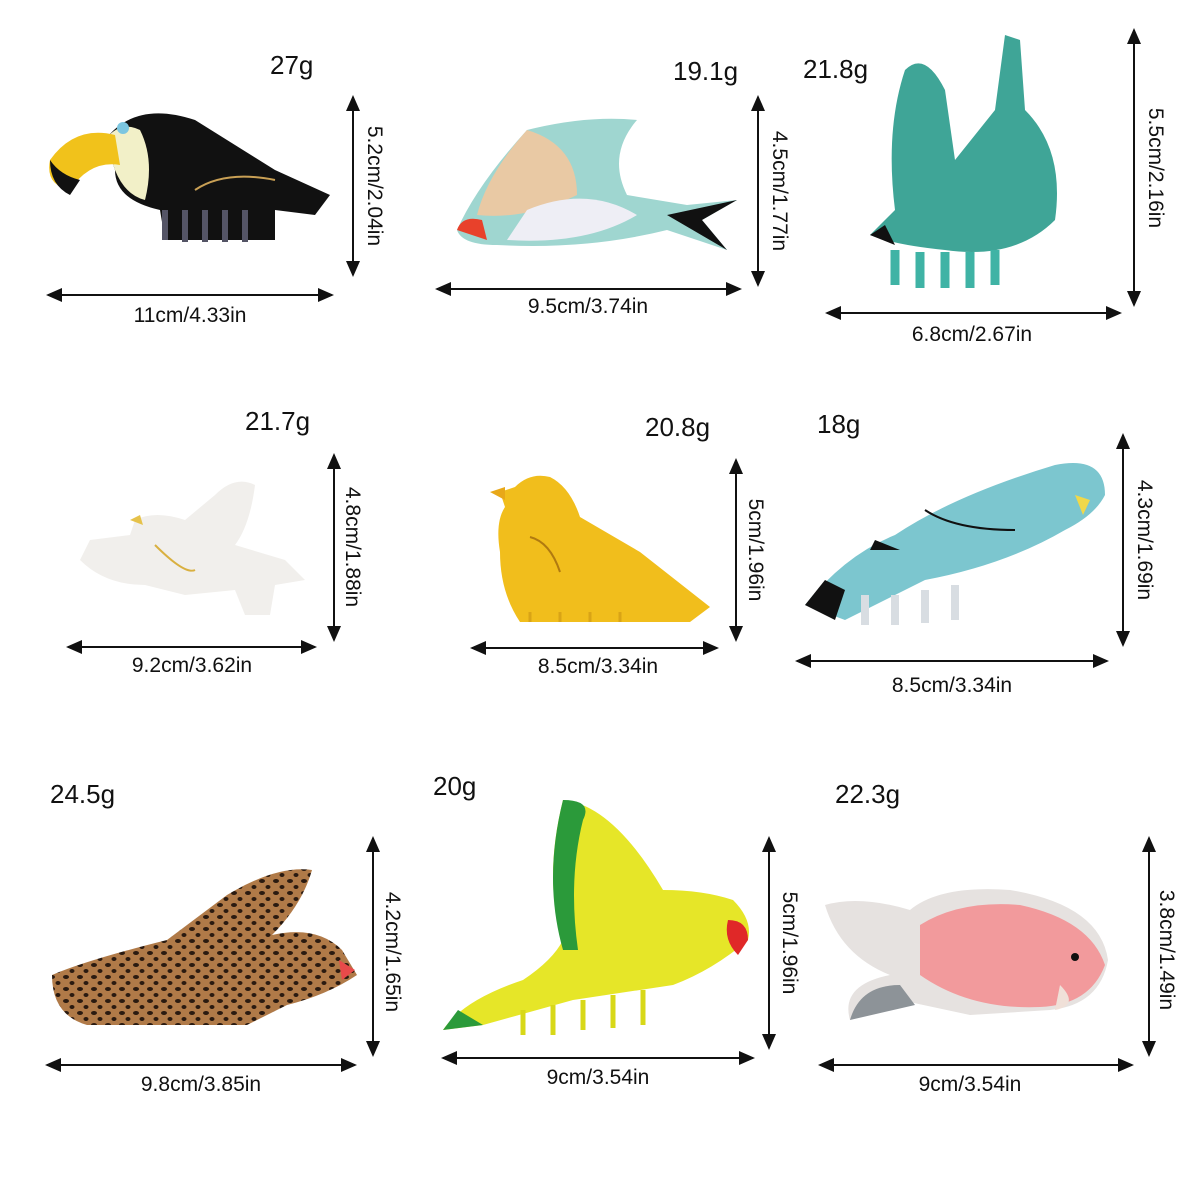 The image size is (1200, 1200). I want to click on width-label: 9.2cm/3.62in, so click(192, 665).